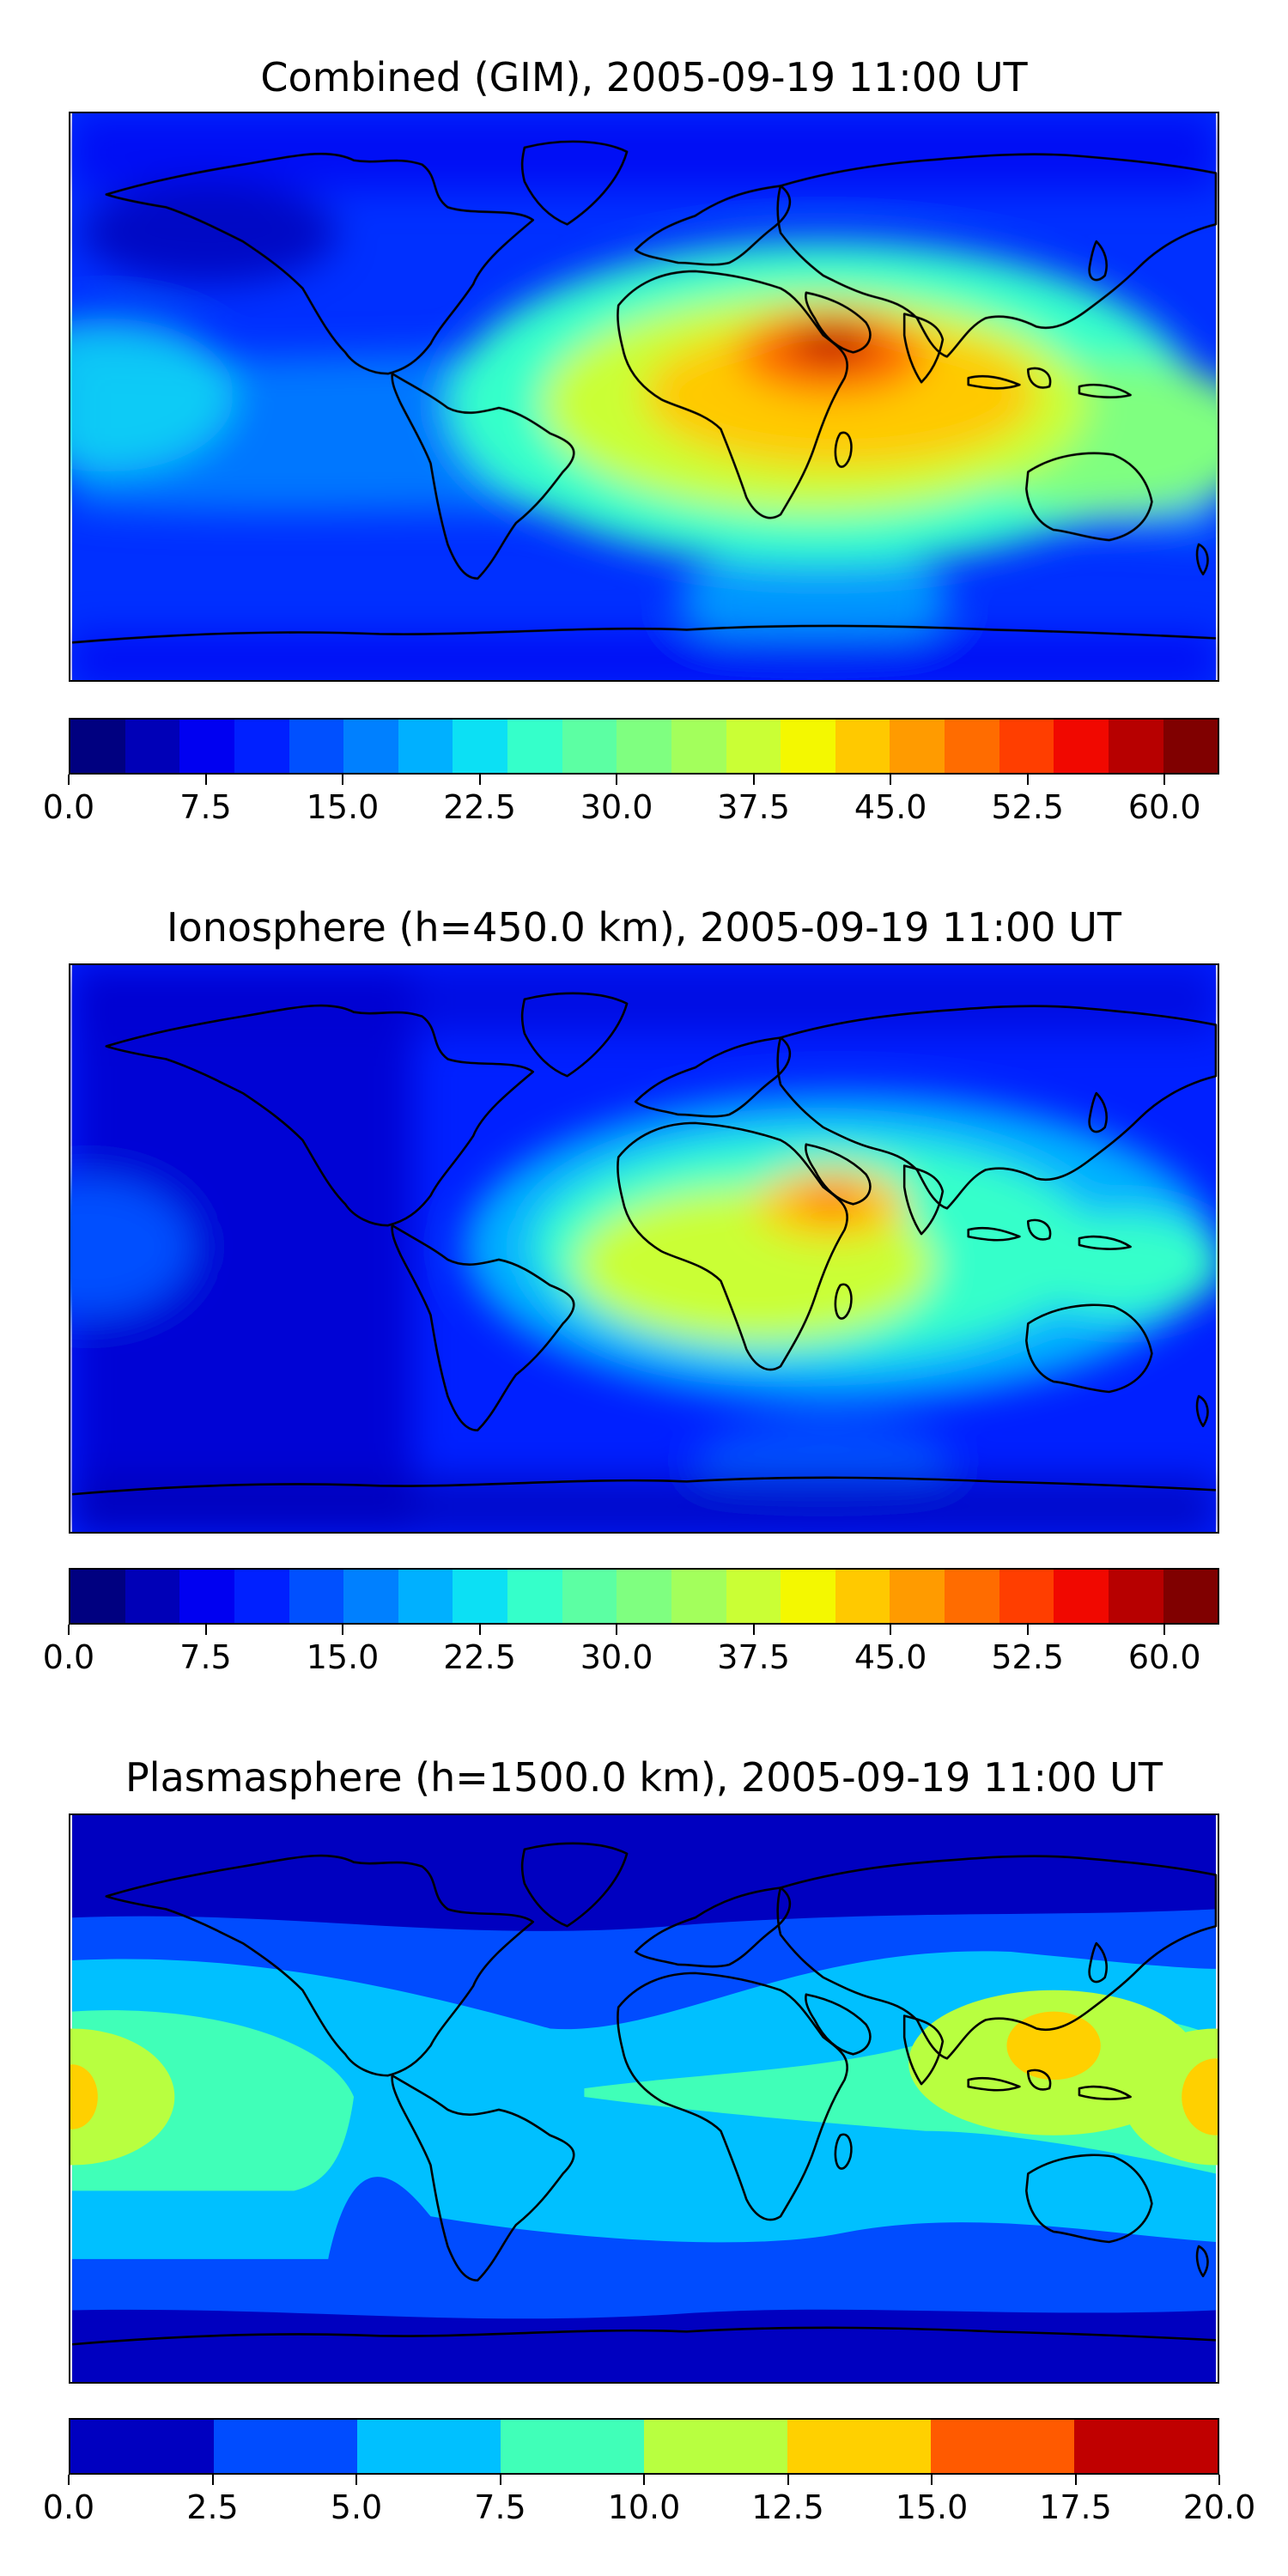  What do you see at coordinates (213, 2507) in the screenshot?
I see `colorbar-tick-label: 2.5` at bounding box center [213, 2507].